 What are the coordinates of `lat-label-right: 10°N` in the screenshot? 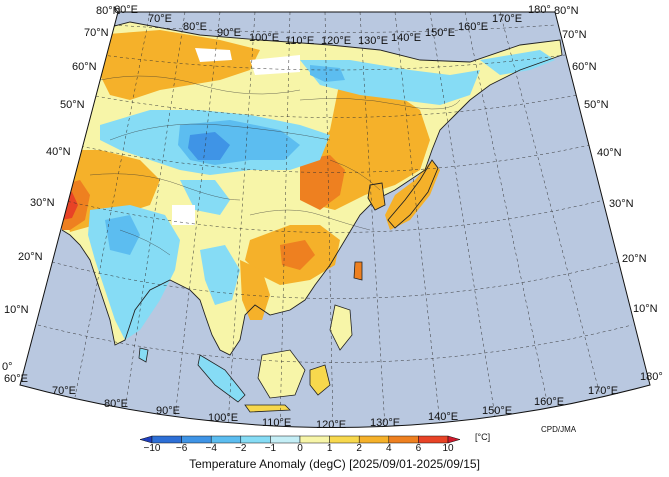 It's located at (645, 309).